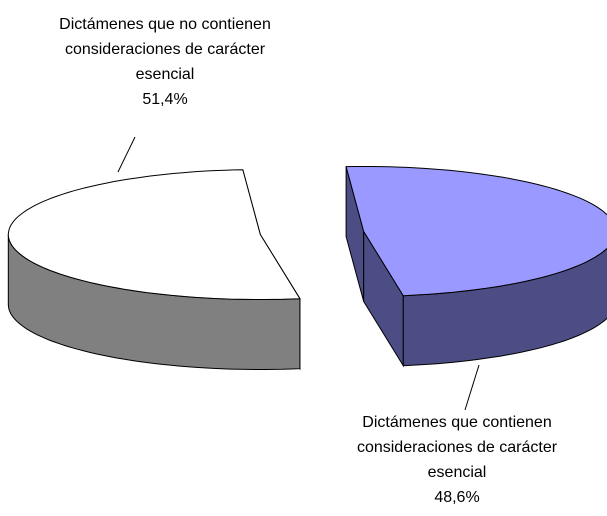 This screenshot has width=607, height=516. Describe the element at coordinates (165, 99) in the screenshot. I see `value-label: 51,4%` at that location.